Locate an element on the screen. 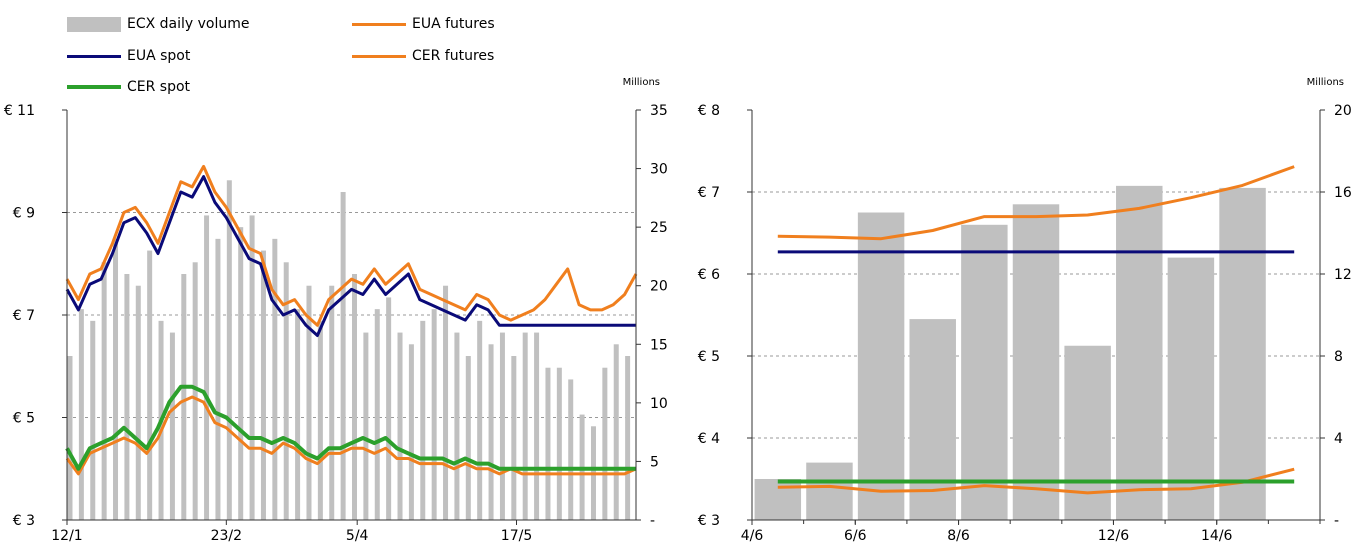 The height and width of the screenshot is (552, 1367). y-tick-label-left: € 11 is located at coordinates (19, 111).